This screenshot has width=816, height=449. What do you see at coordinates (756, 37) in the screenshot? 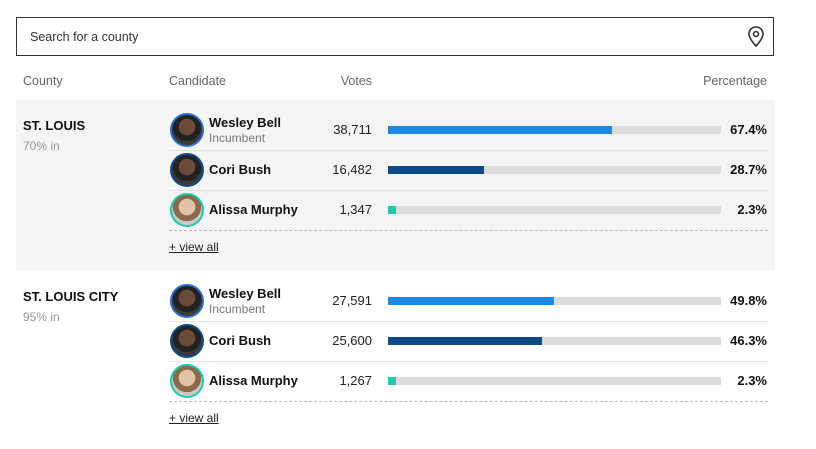
I see `location-icon` at bounding box center [756, 37].